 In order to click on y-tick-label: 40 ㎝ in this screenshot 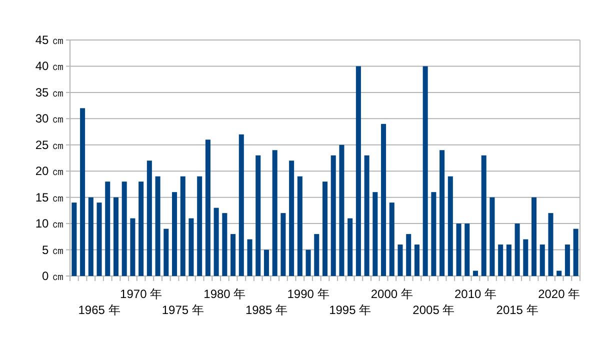, I will do `click(49, 66)`.